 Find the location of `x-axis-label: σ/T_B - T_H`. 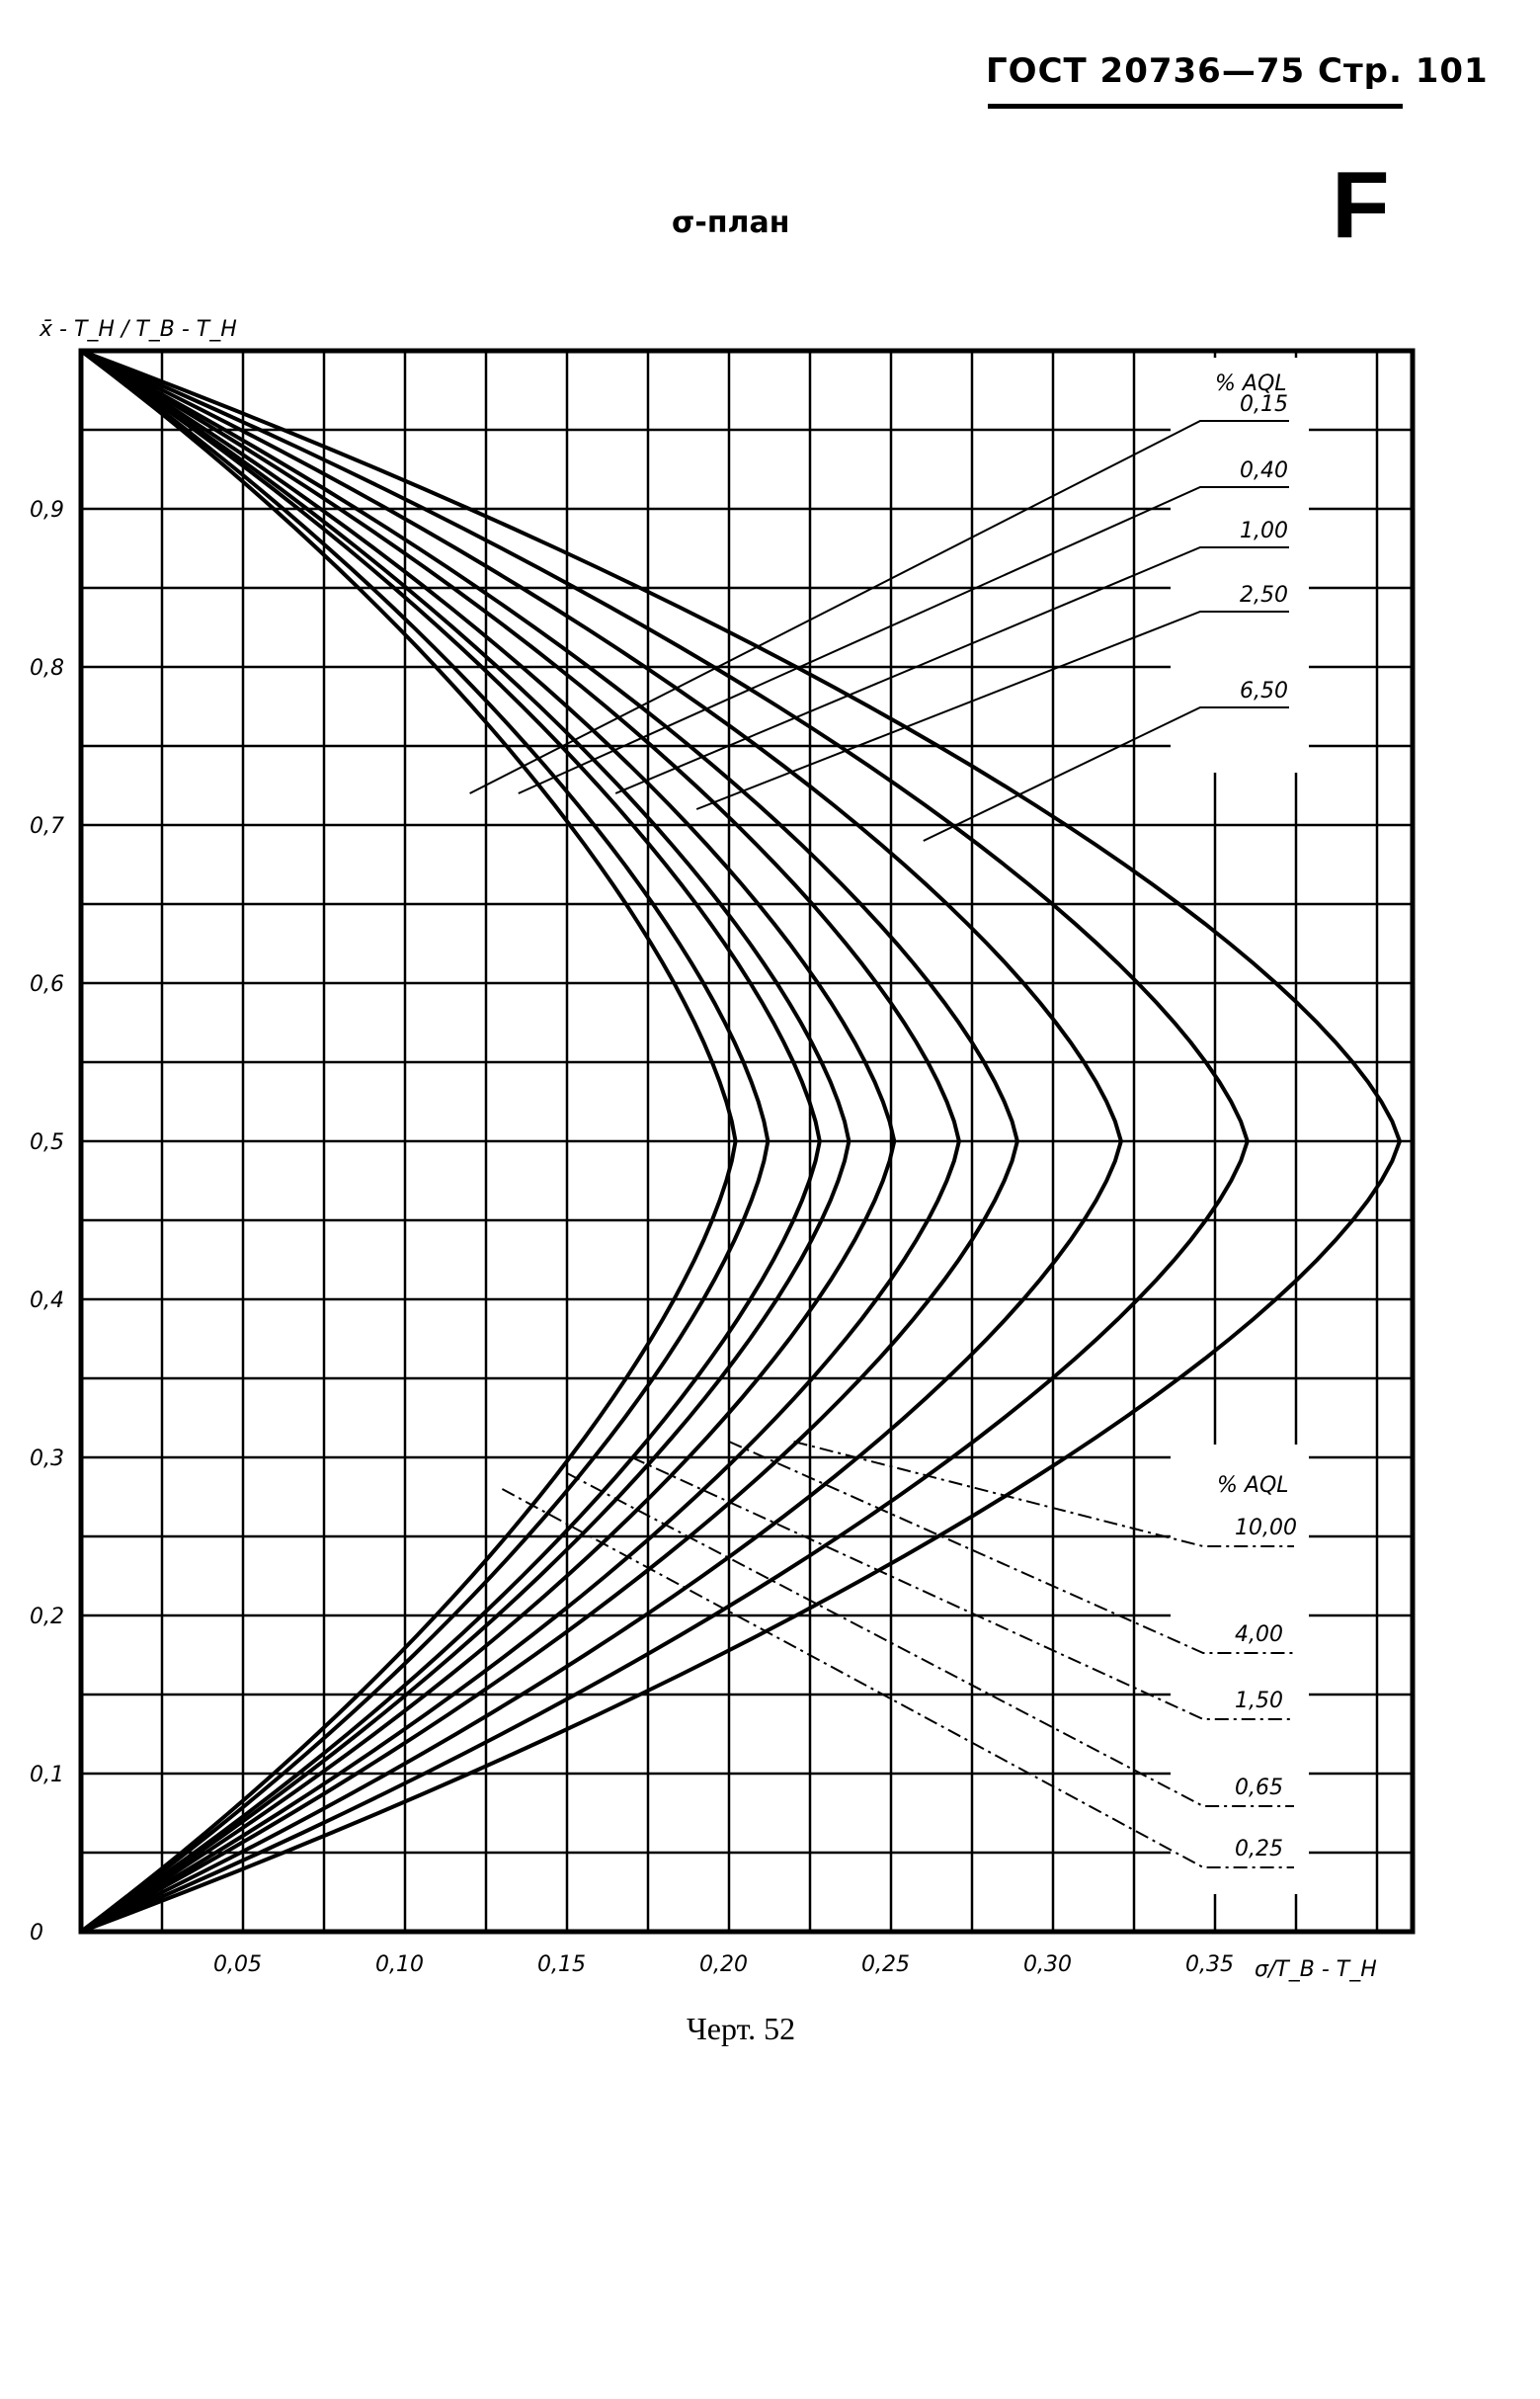

x-axis-label: σ/T_B - T_H is located at coordinates (1316, 1970).